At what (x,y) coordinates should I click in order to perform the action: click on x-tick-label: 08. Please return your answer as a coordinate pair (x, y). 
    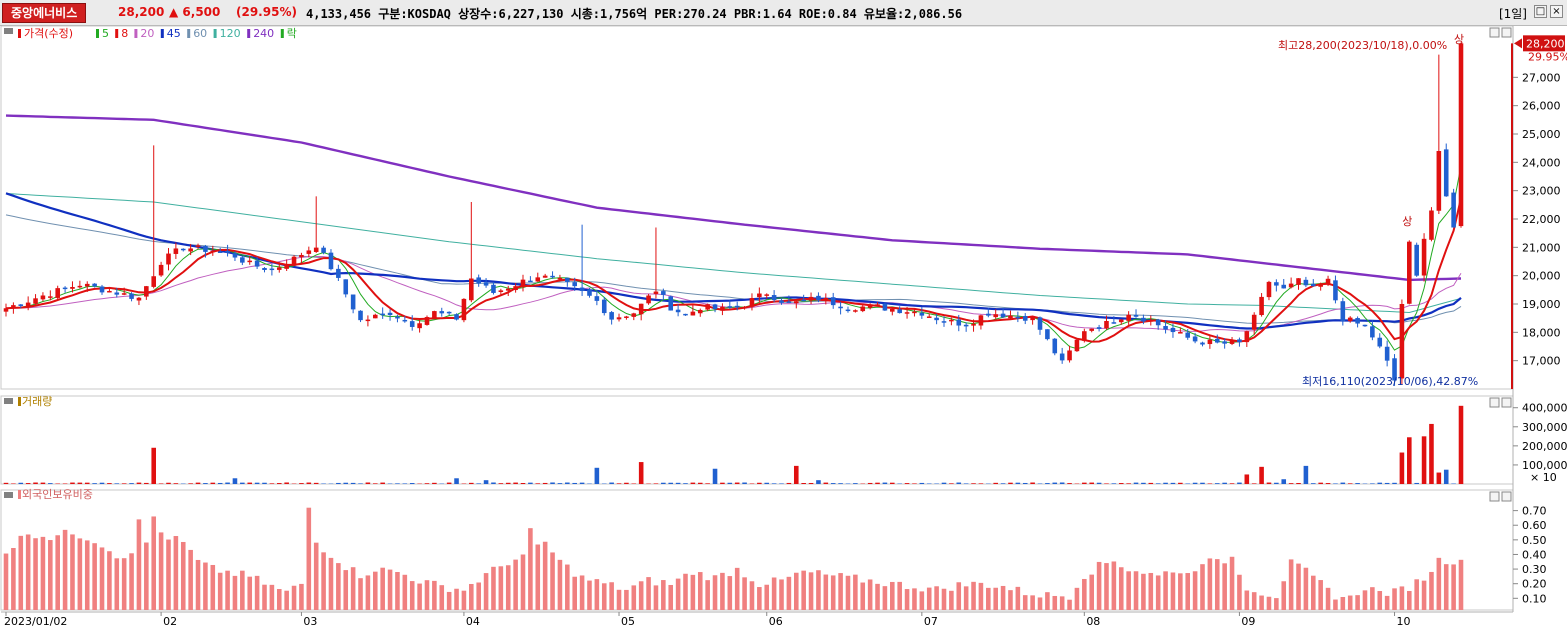
    Looking at the image, I should click on (1093, 621).